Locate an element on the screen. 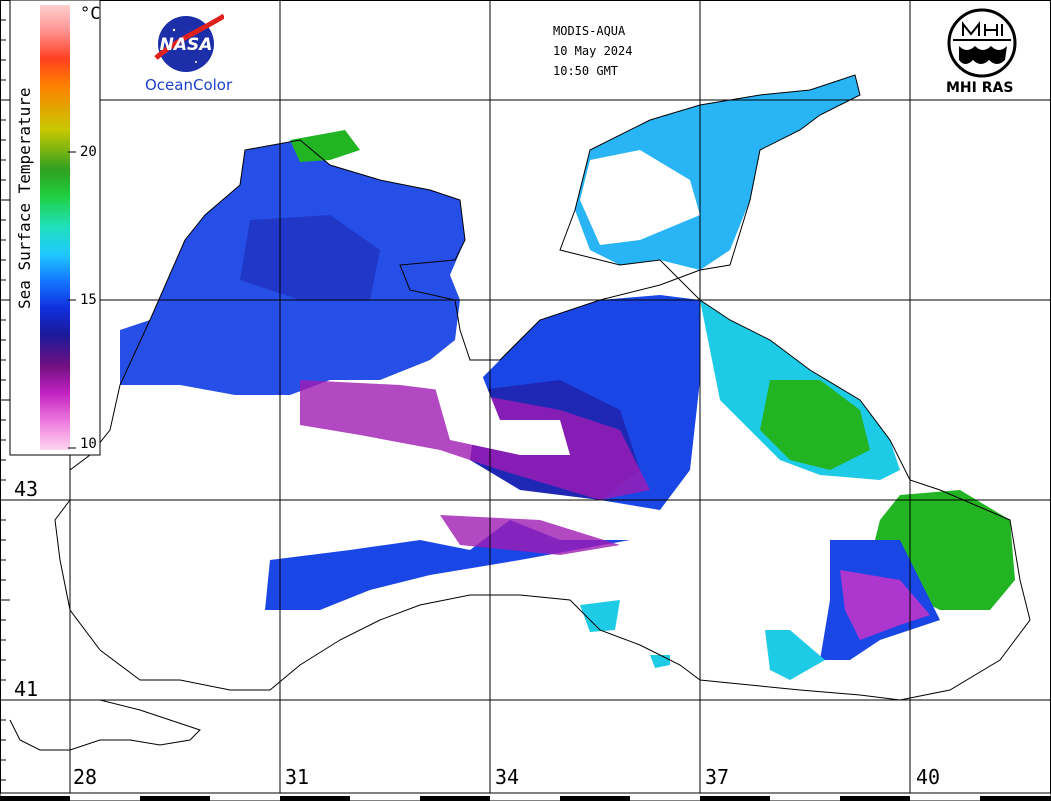  sst-cloud-gap is located at coordinates (500, 412).